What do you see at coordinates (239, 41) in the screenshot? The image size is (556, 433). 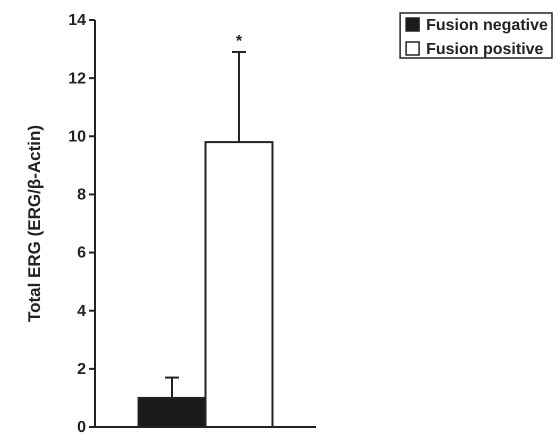 I see `annotation: *` at bounding box center [239, 41].